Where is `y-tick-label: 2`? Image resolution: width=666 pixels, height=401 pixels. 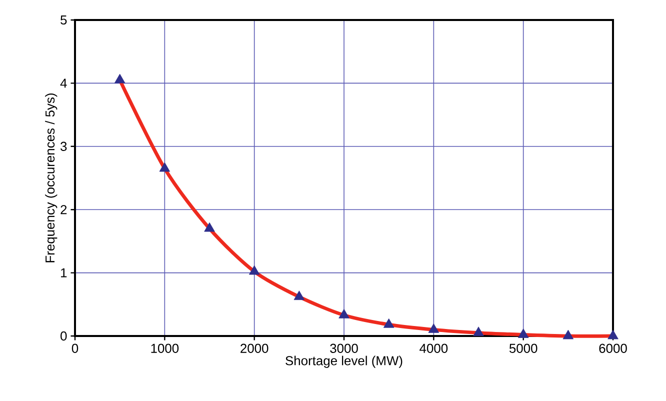 y-tick-label: 2 is located at coordinates (63, 209).